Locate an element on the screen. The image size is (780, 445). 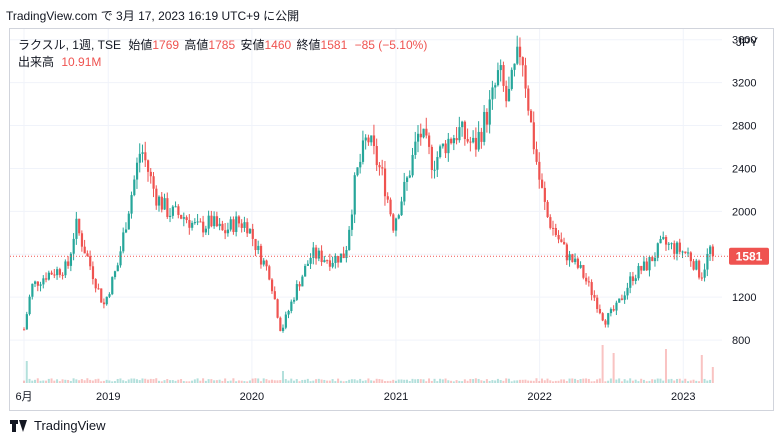
x-tick-label: 2022 is located at coordinates (539, 397).